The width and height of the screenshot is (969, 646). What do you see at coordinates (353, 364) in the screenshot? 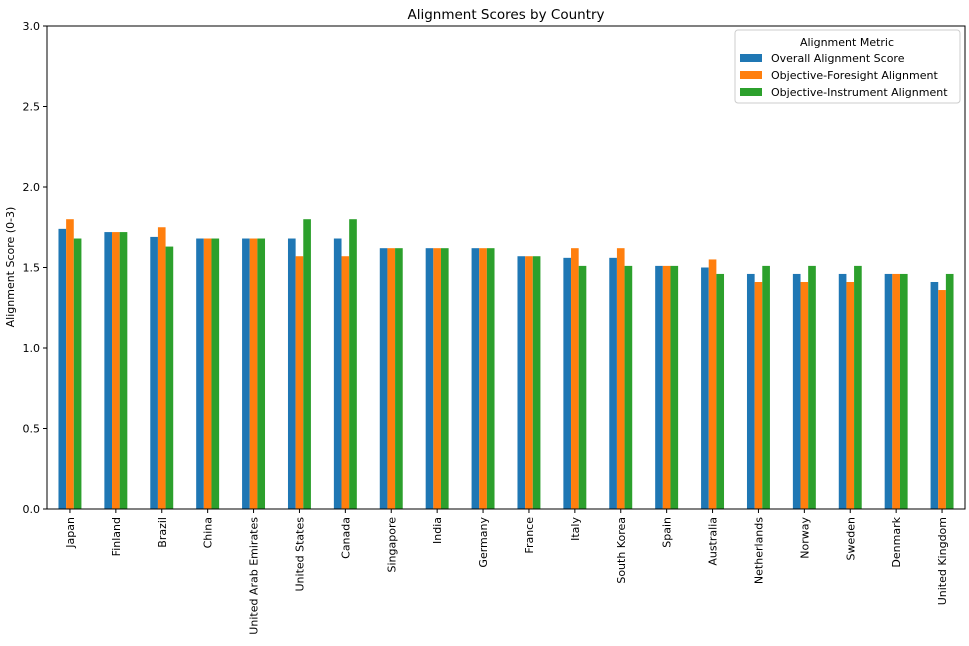
I see `bar-objective-instrument-alignment-canada` at bounding box center [353, 364].